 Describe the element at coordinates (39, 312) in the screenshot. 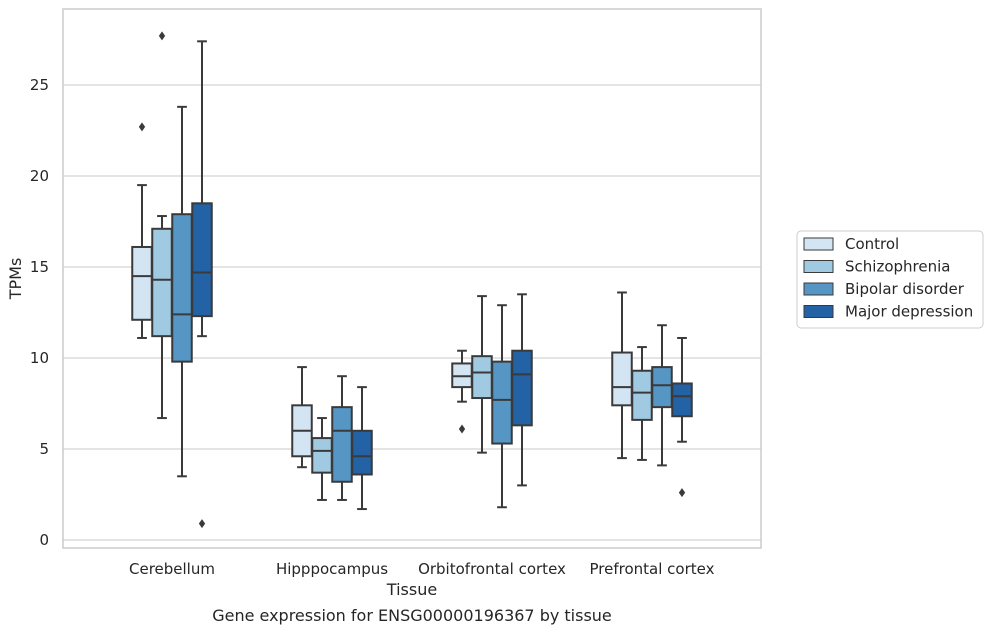

I see `y-axis-ticks: 0 5 10 15 20 25` at that location.